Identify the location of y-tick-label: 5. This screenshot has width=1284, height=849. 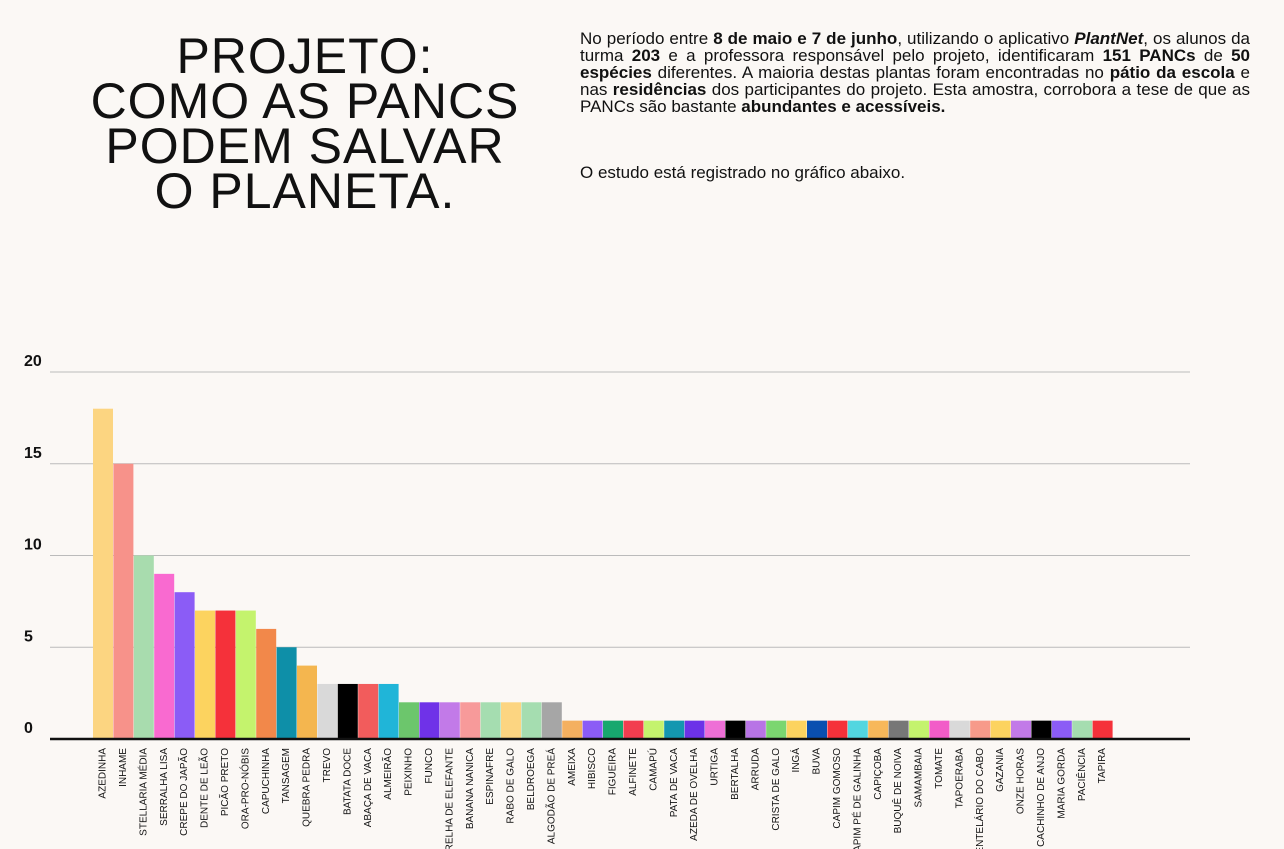
(28, 636).